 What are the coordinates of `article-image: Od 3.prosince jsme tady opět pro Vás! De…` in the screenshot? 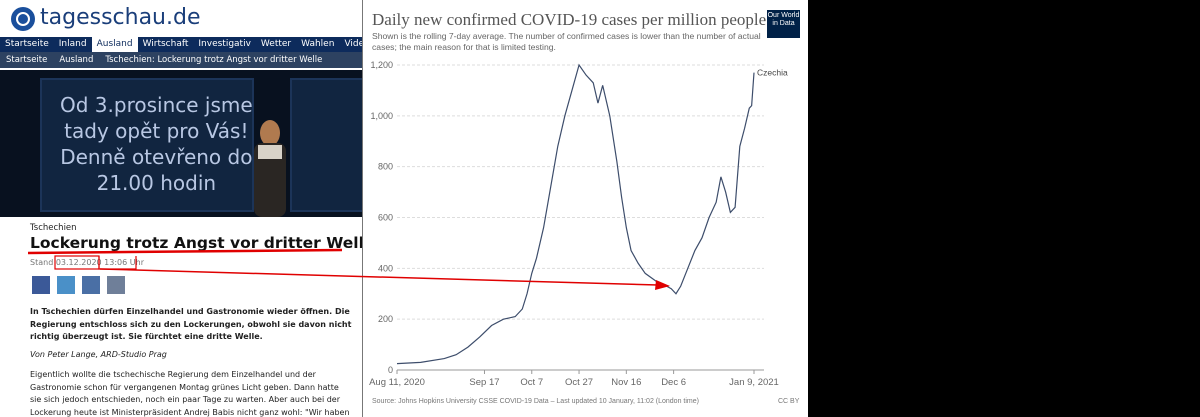 It's located at (181, 143).